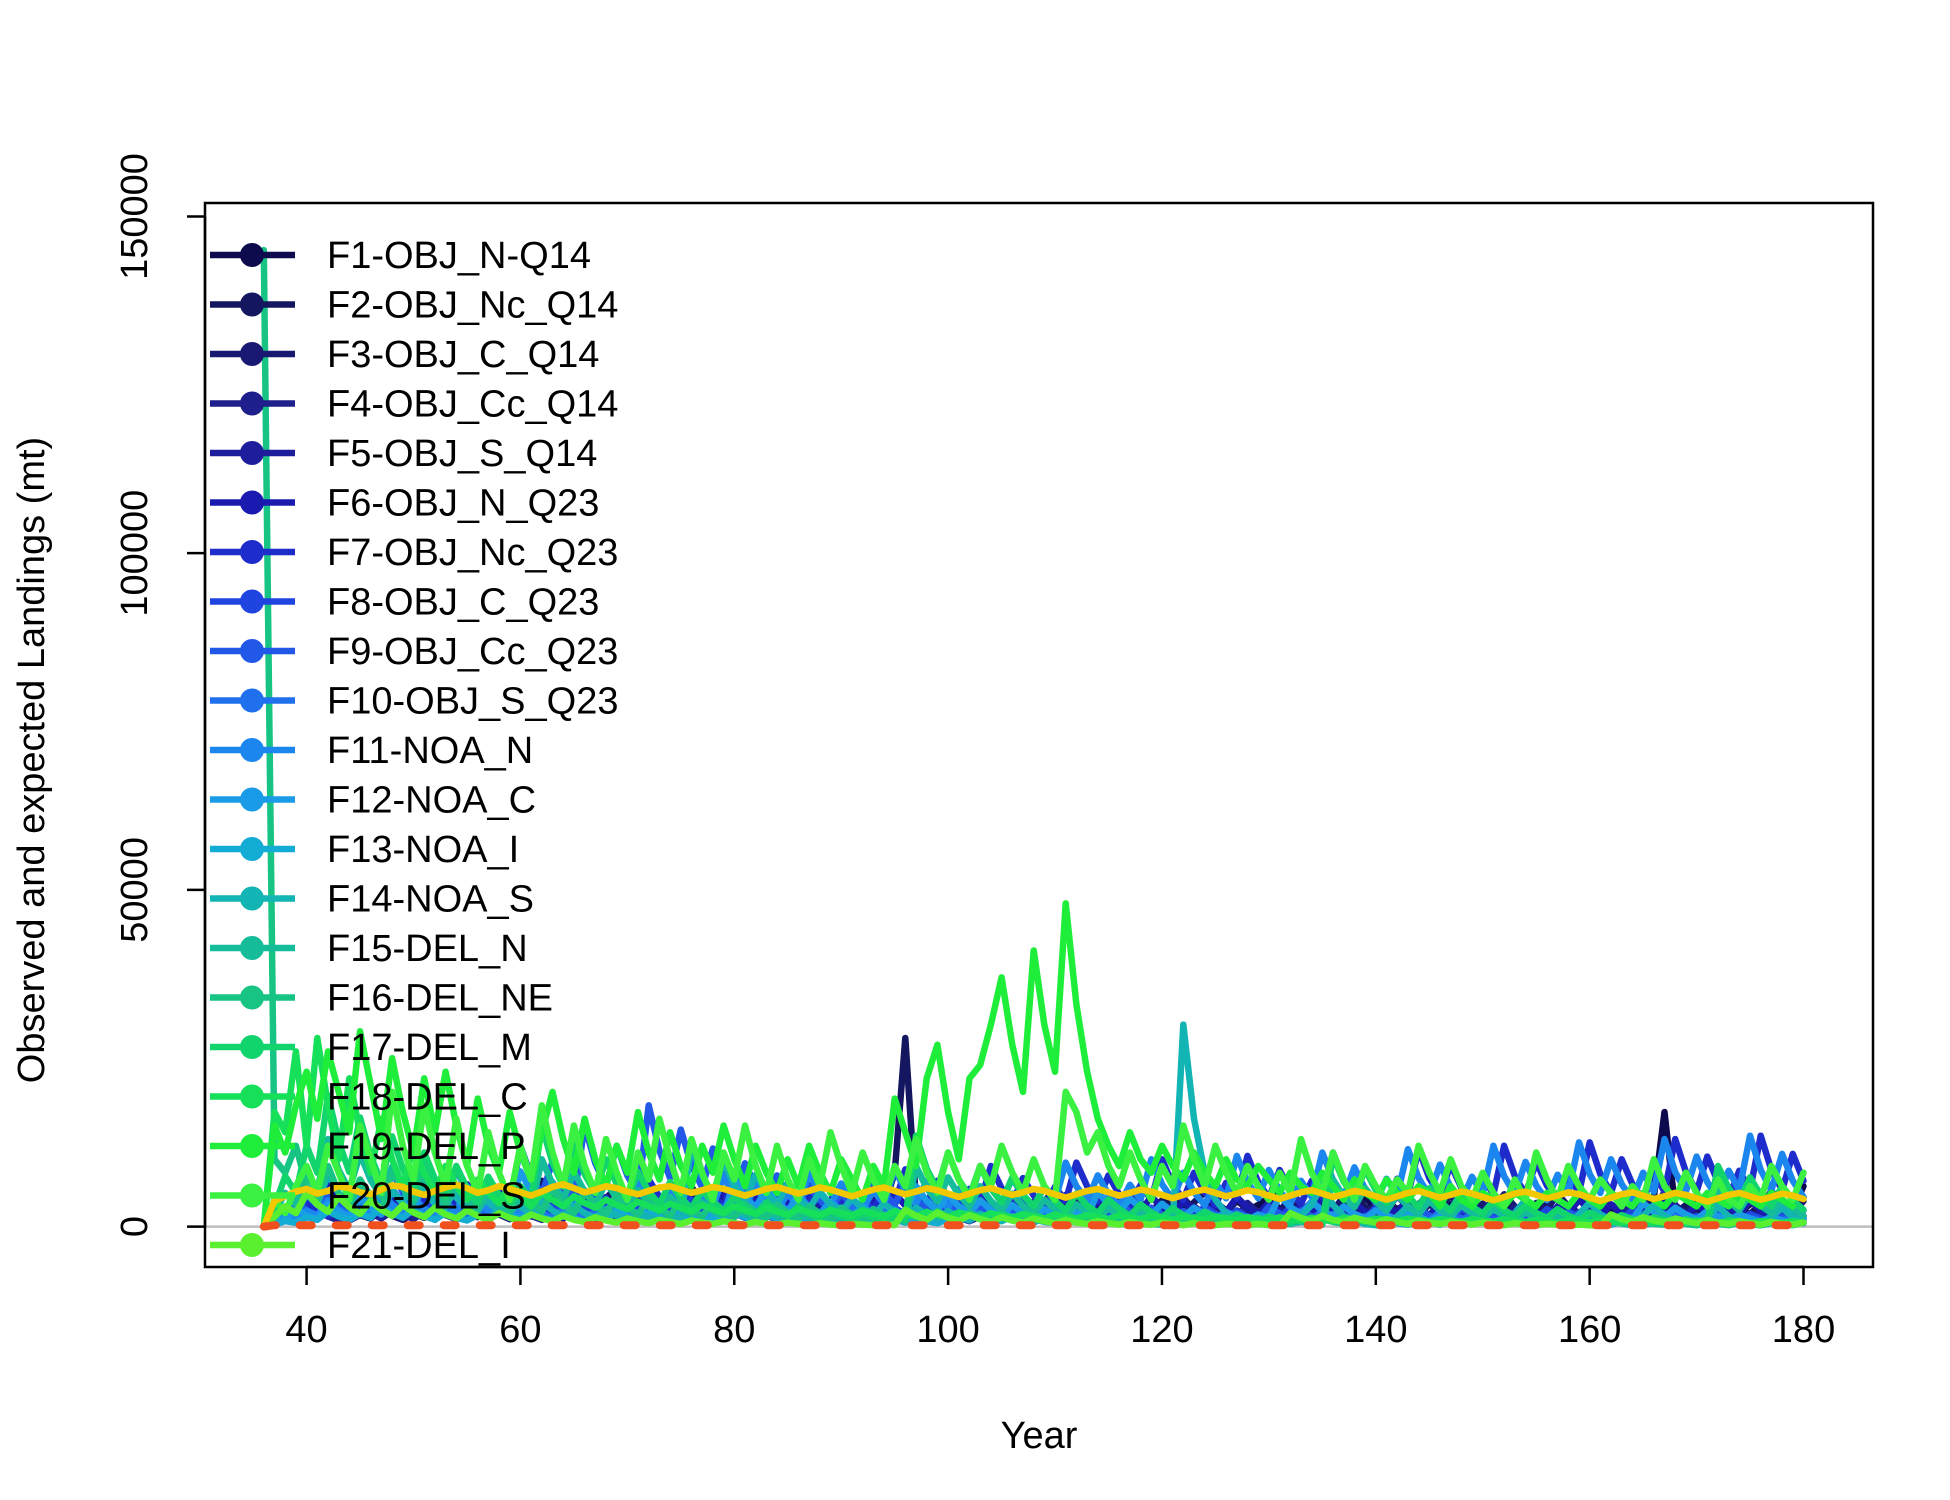  Describe the element at coordinates (463, 603) in the screenshot. I see `legend-label: F8-OBJ_C_Q23` at that location.